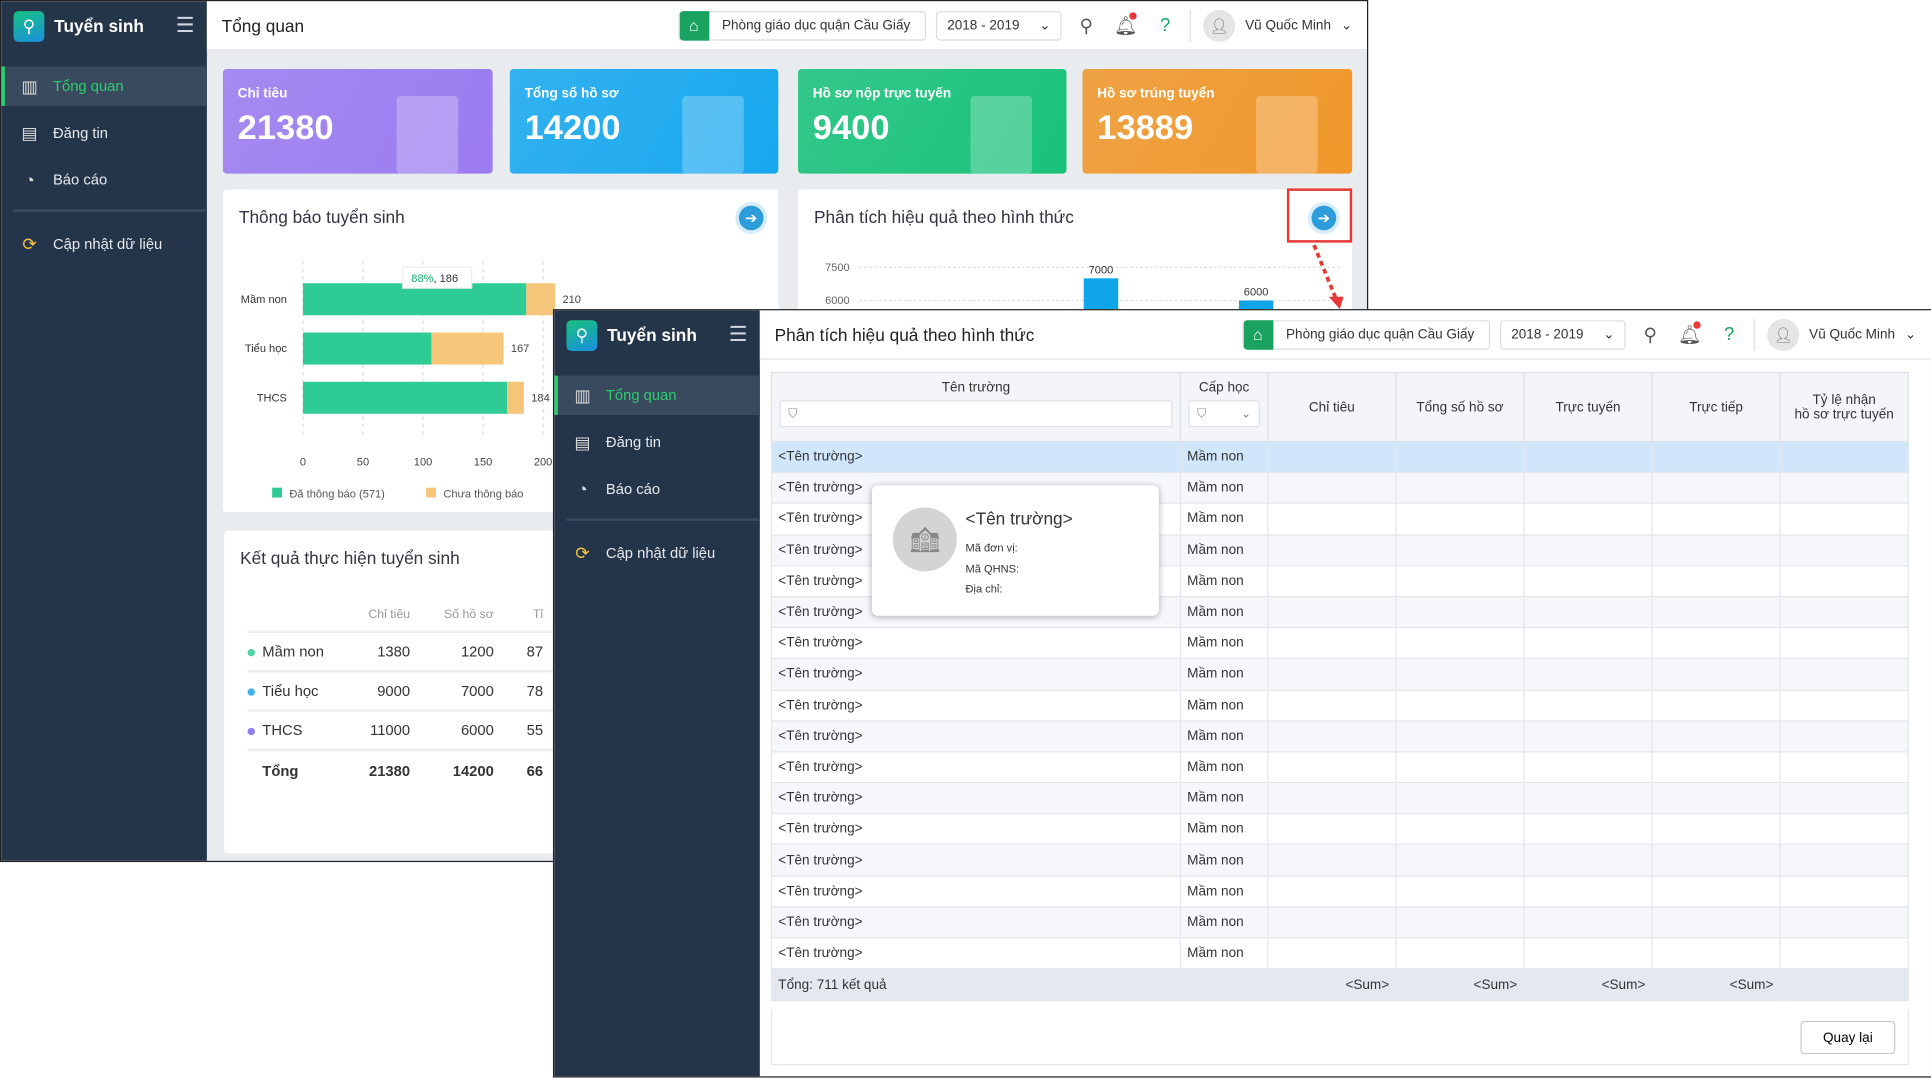 The image size is (1931, 1078). I want to click on legend-swatch, so click(277, 492).